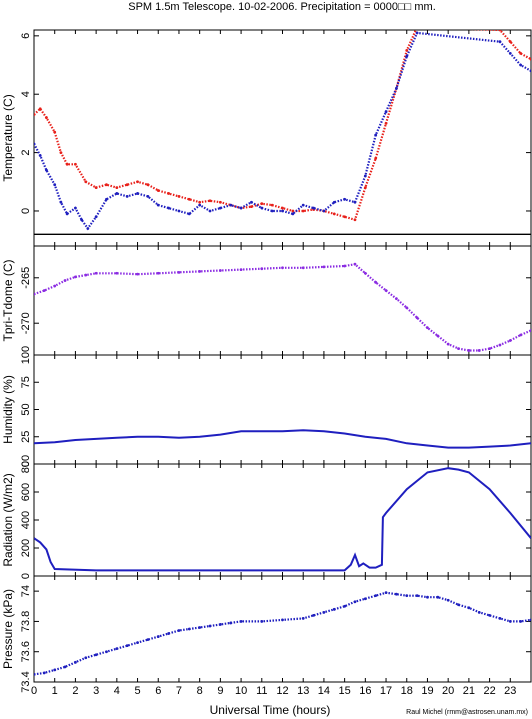  Describe the element at coordinates (427, 691) in the screenshot. I see `x-tick-label: 19` at that location.